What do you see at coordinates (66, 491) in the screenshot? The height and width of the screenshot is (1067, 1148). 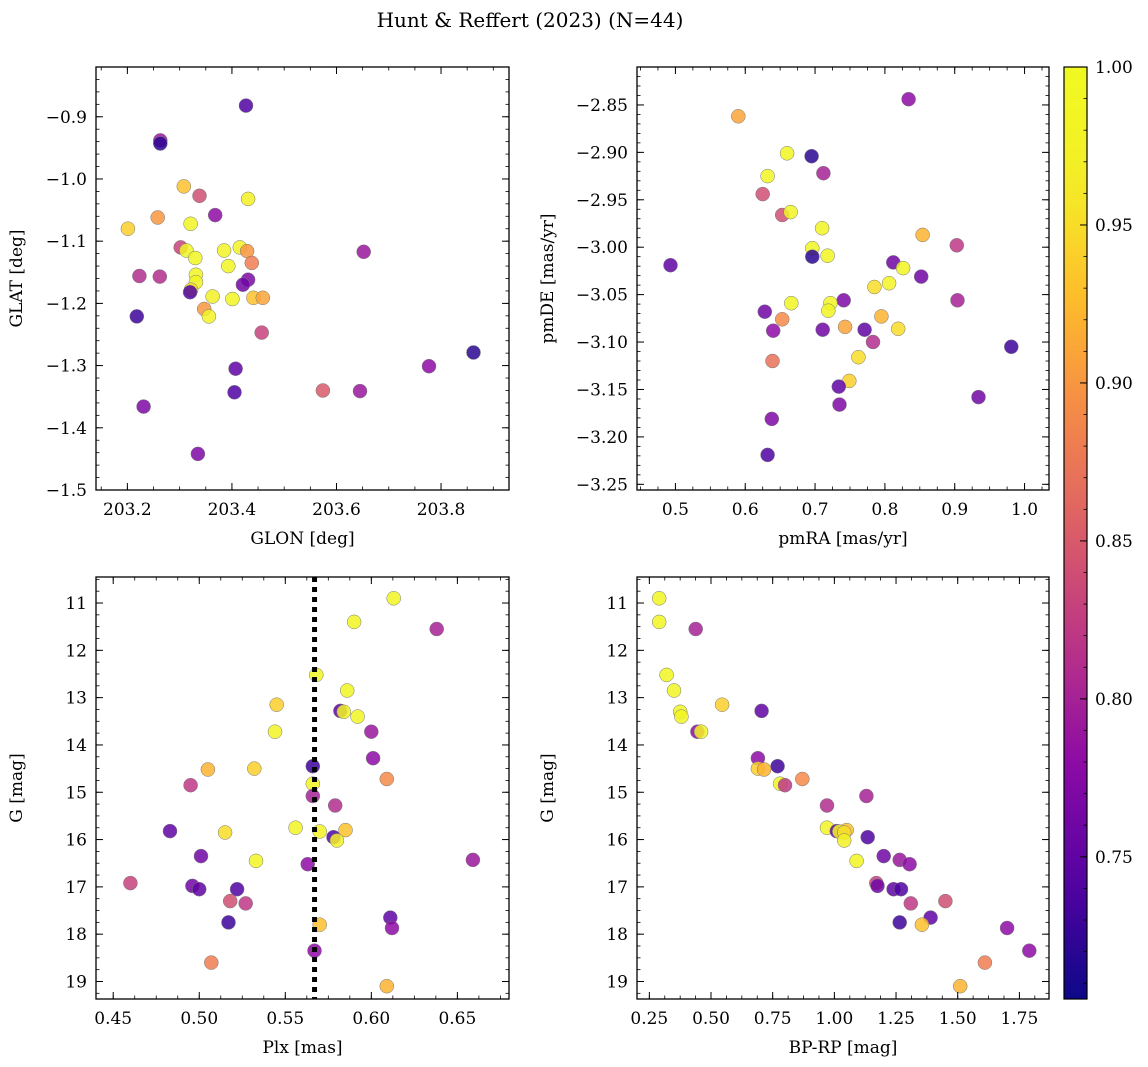 I see `pos-ytick-label: −1.5` at bounding box center [66, 491].